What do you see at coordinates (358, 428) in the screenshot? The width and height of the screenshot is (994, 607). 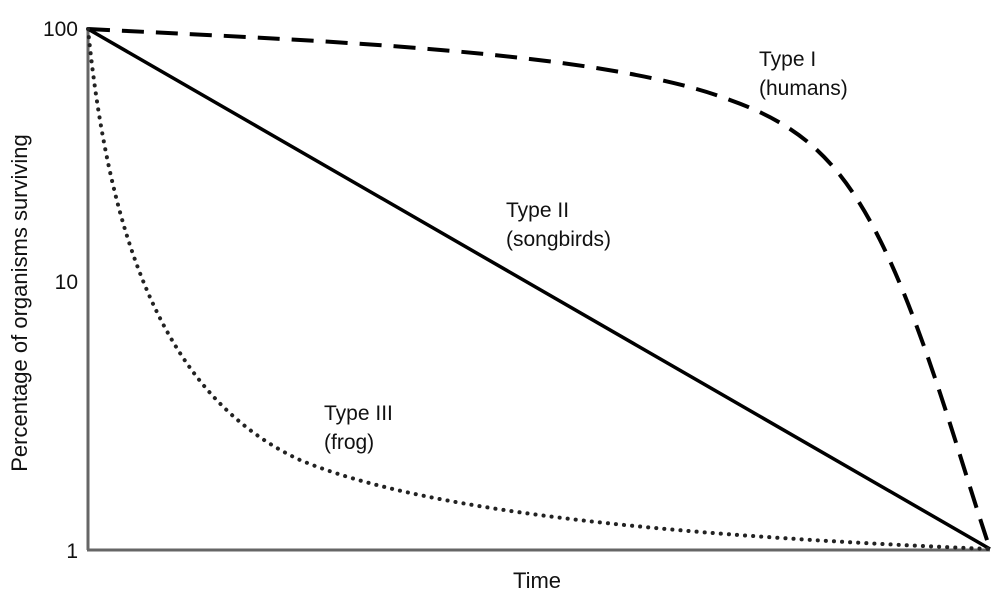 I see `type3-annotation: Type III (frog)` at bounding box center [358, 428].